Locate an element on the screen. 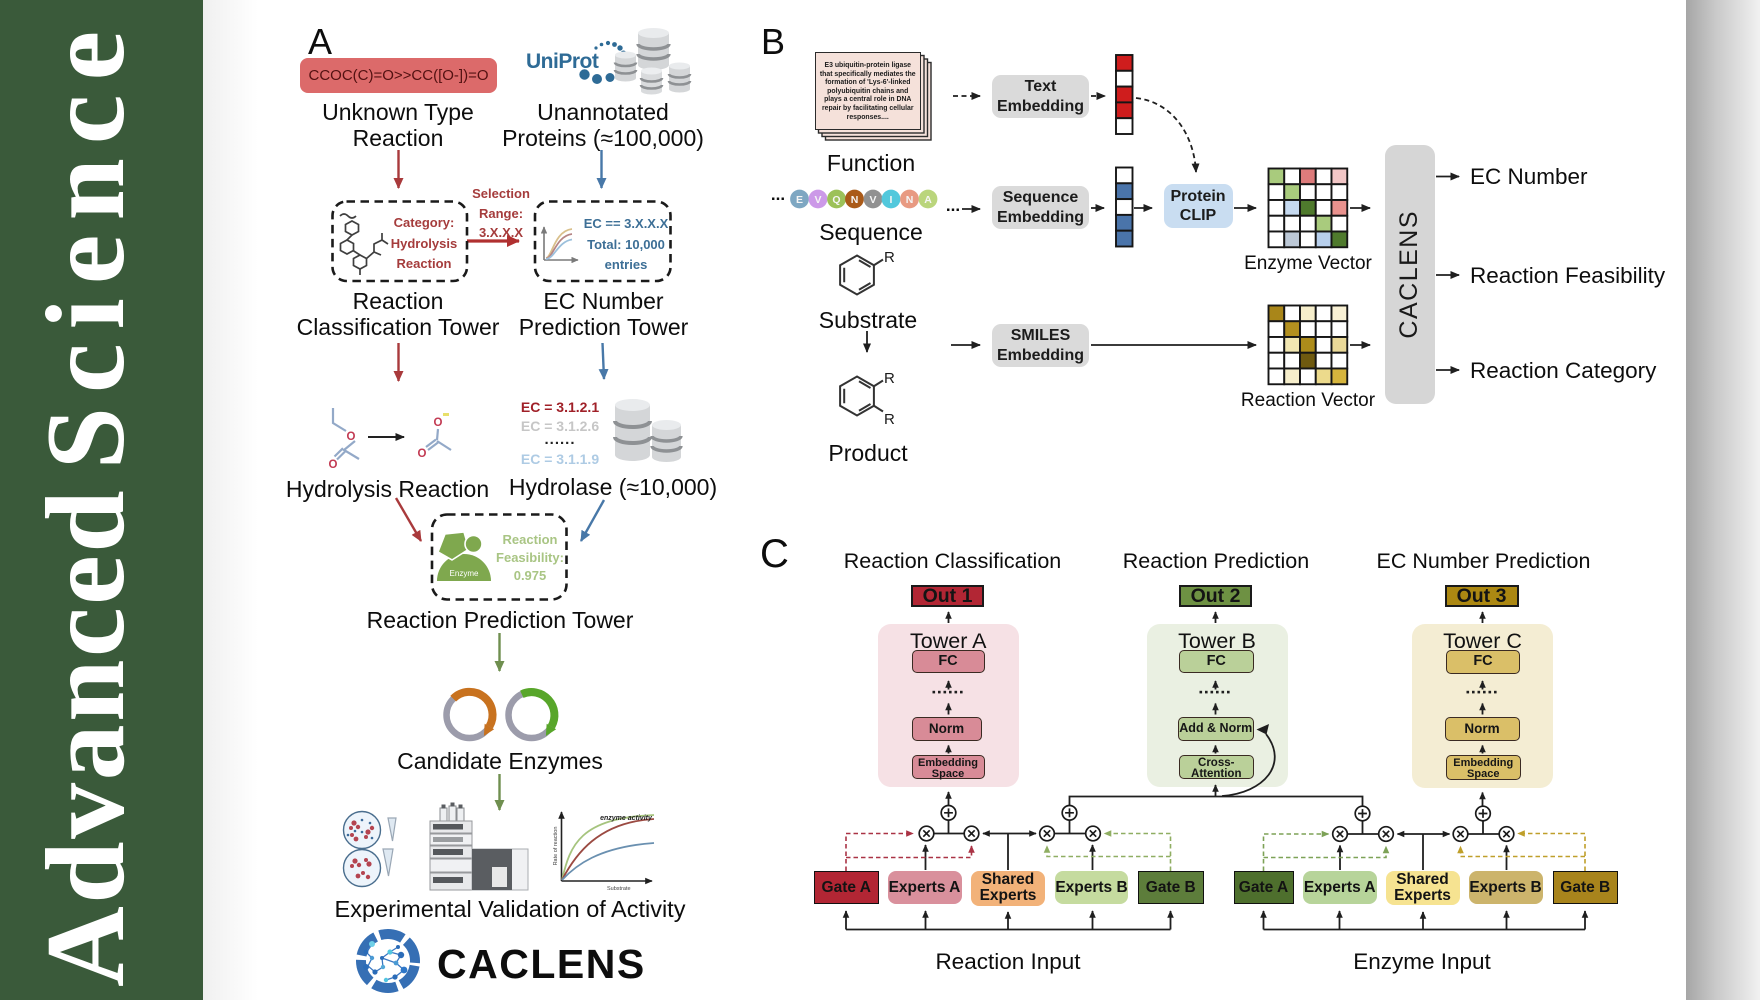 Image resolution: width=1760 pixels, height=1000 pixels. svg-text: Rate of reaction is located at coordinates (556, 846).